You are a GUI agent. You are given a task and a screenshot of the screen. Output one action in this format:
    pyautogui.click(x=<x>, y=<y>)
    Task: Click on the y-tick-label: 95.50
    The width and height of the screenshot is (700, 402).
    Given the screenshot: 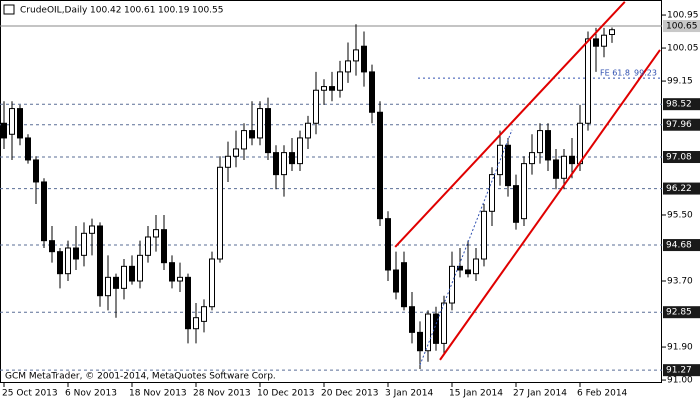 What is the action you would take?
    pyautogui.click(x=680, y=215)
    